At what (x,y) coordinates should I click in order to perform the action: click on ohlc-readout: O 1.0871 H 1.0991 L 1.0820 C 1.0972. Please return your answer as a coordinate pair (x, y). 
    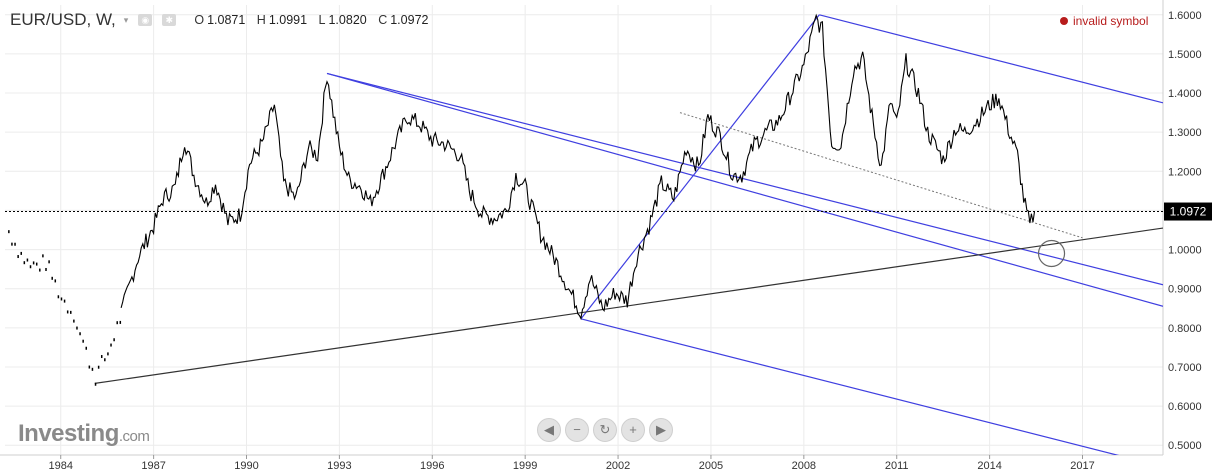
    Looking at the image, I should click on (315, 20).